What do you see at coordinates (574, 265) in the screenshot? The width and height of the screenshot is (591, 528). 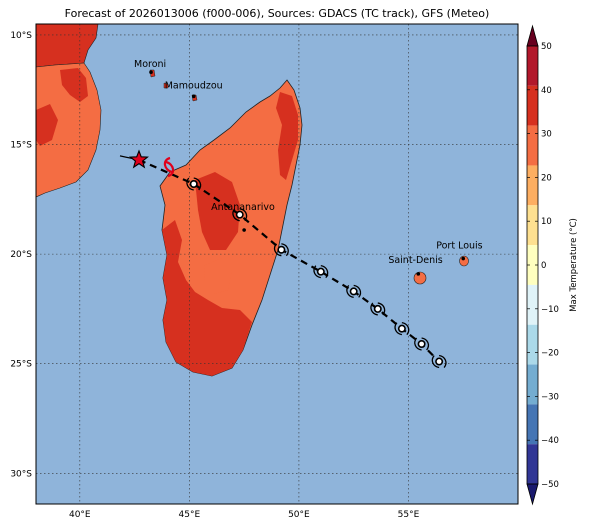 I see `colorbar-label: Max Temperature (°C)` at bounding box center [574, 265].